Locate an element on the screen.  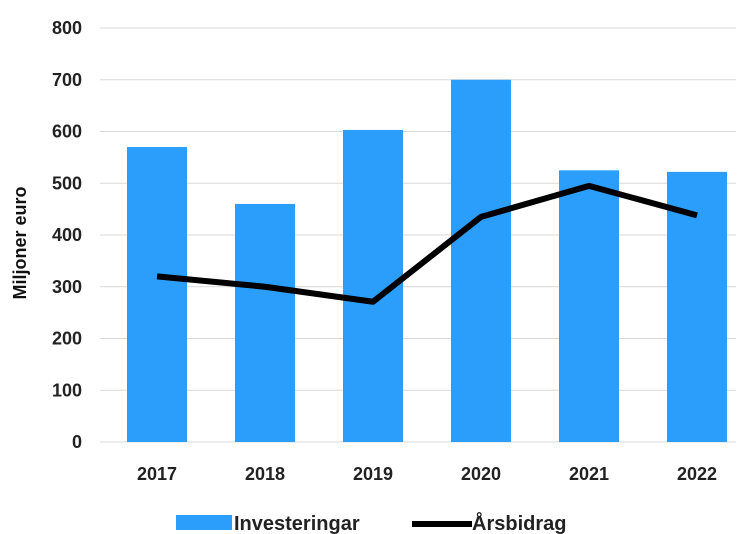
y-tick-label: 0 is located at coordinates (77, 442).